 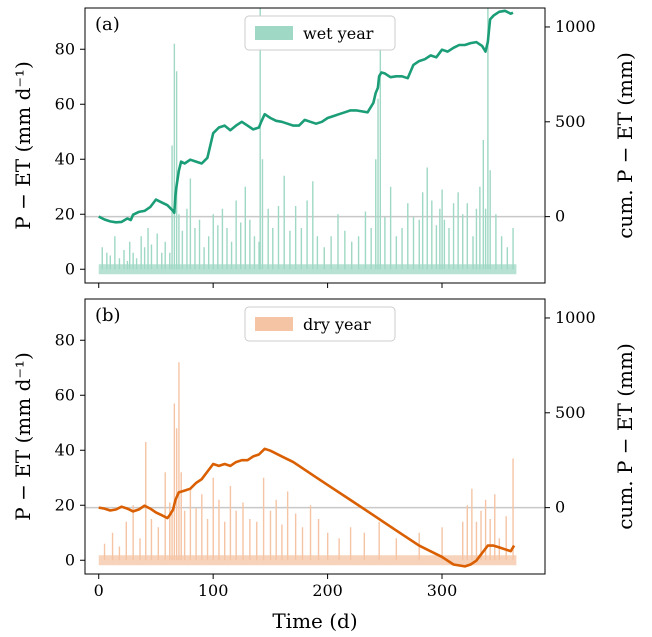 I want to click on x-tick-label: 200, so click(x=327, y=590).